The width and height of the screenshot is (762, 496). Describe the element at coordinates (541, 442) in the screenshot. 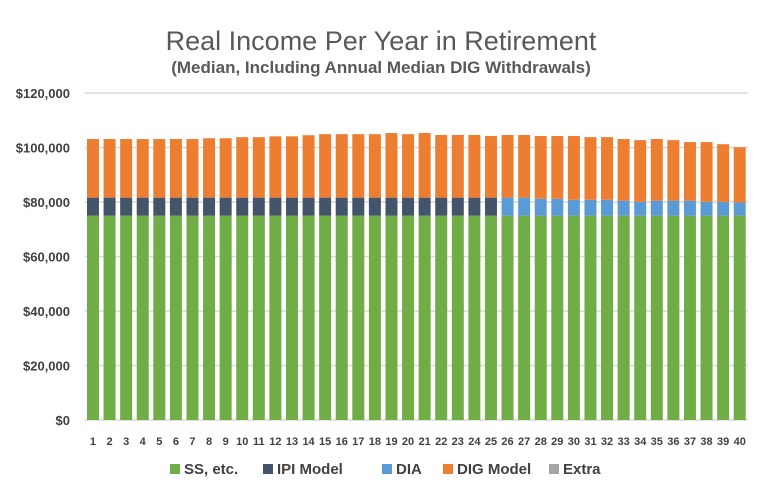

I see `x-tick-label: 28` at that location.